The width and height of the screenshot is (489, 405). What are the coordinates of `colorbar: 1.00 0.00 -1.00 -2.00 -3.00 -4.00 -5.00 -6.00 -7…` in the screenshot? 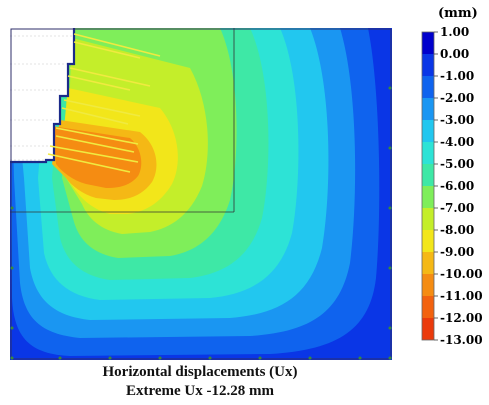 It's located at (452, 184).